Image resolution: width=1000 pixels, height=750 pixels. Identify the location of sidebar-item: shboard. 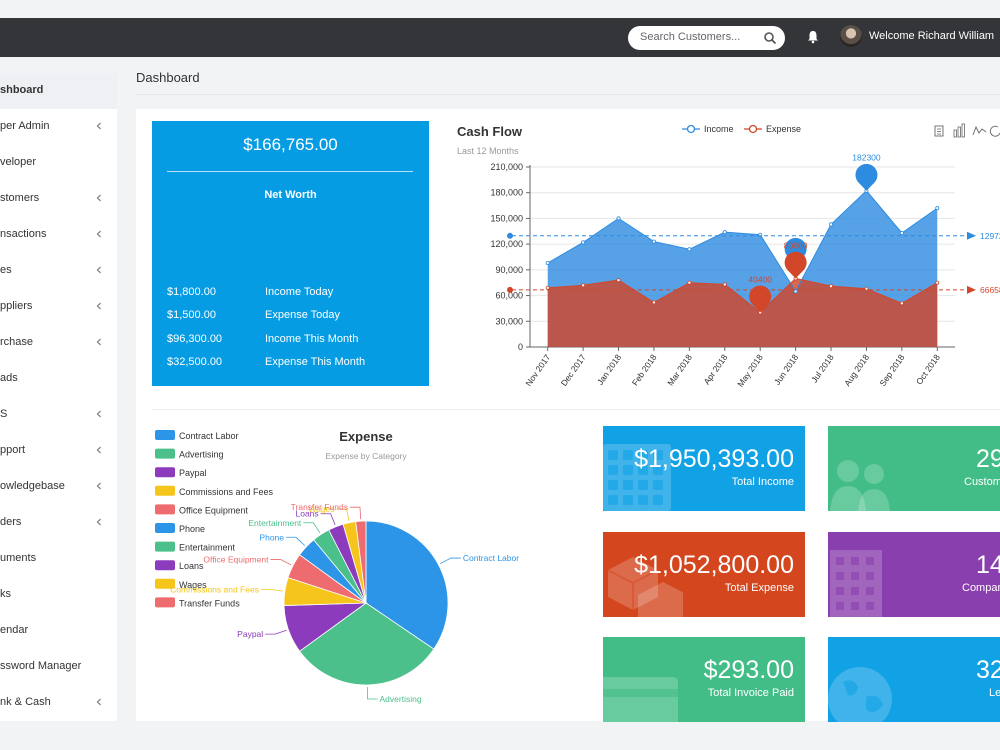
(58, 91).